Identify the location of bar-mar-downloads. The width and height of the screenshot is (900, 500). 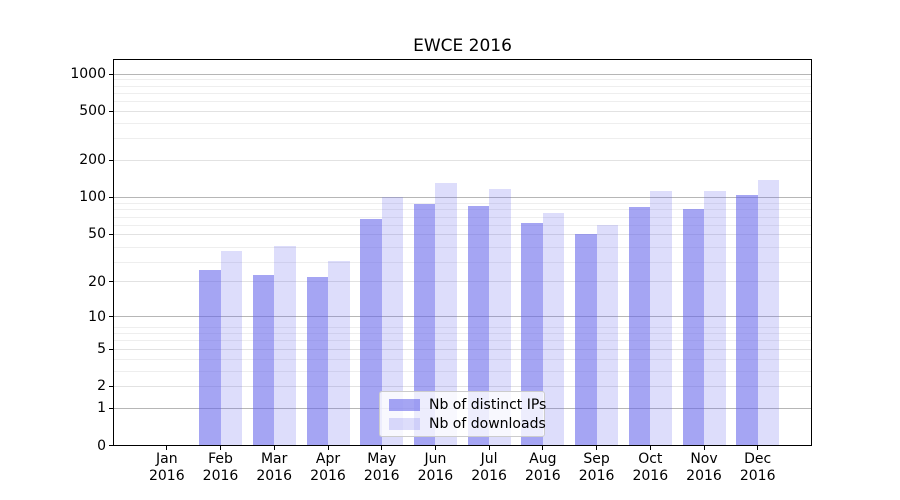
(285, 345).